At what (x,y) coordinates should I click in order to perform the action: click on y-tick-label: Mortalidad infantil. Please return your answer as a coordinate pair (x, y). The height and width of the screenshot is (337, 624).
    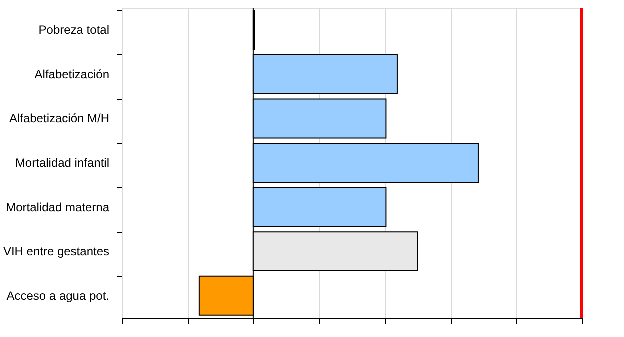
    Looking at the image, I should click on (62, 163).